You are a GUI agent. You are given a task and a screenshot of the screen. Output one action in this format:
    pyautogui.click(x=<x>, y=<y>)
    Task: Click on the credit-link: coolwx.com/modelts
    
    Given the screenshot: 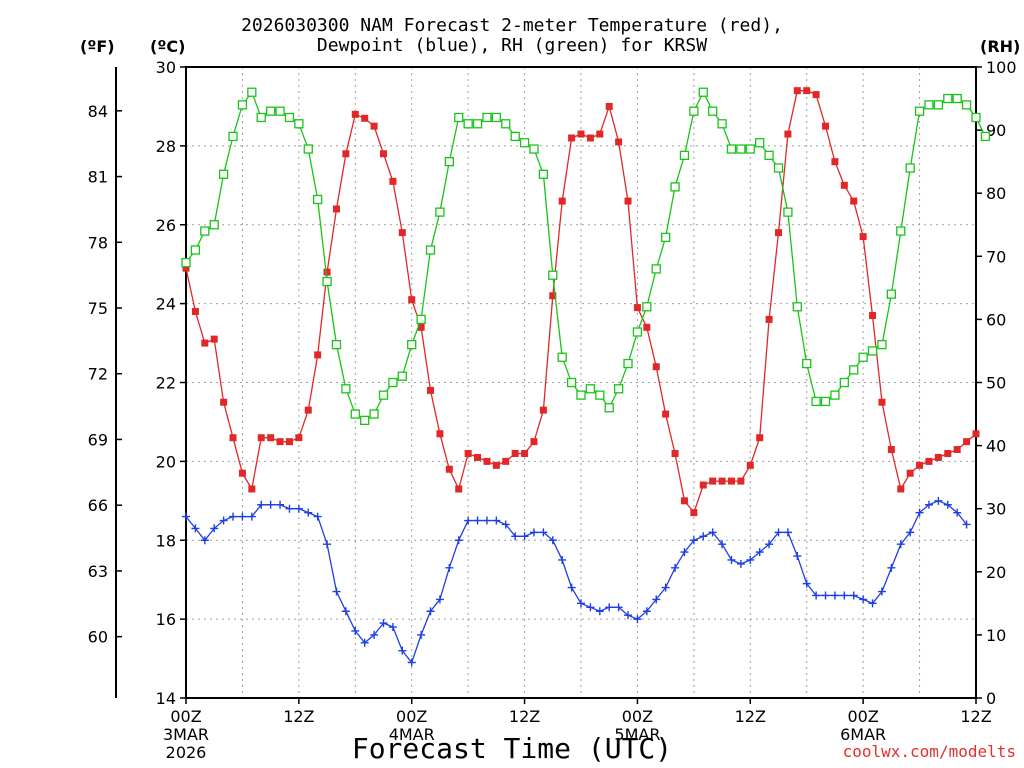 What is the action you would take?
    pyautogui.click(x=929, y=751)
    